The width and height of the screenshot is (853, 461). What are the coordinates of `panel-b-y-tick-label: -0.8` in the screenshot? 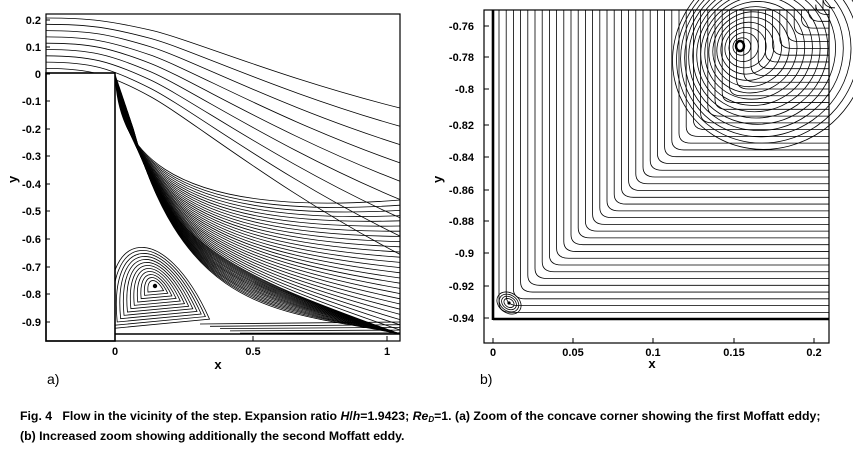 It's located at (464, 90).